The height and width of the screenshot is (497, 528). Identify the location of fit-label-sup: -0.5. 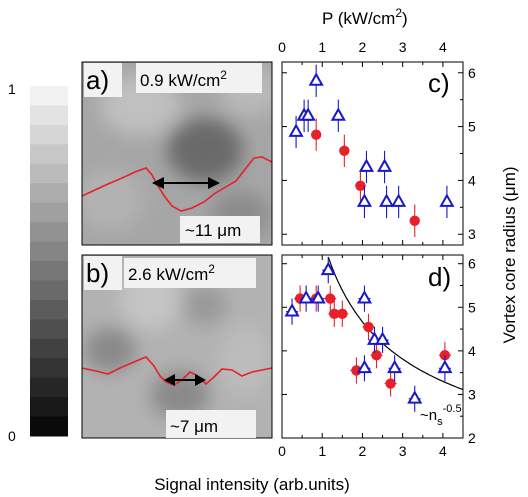
(452, 409).